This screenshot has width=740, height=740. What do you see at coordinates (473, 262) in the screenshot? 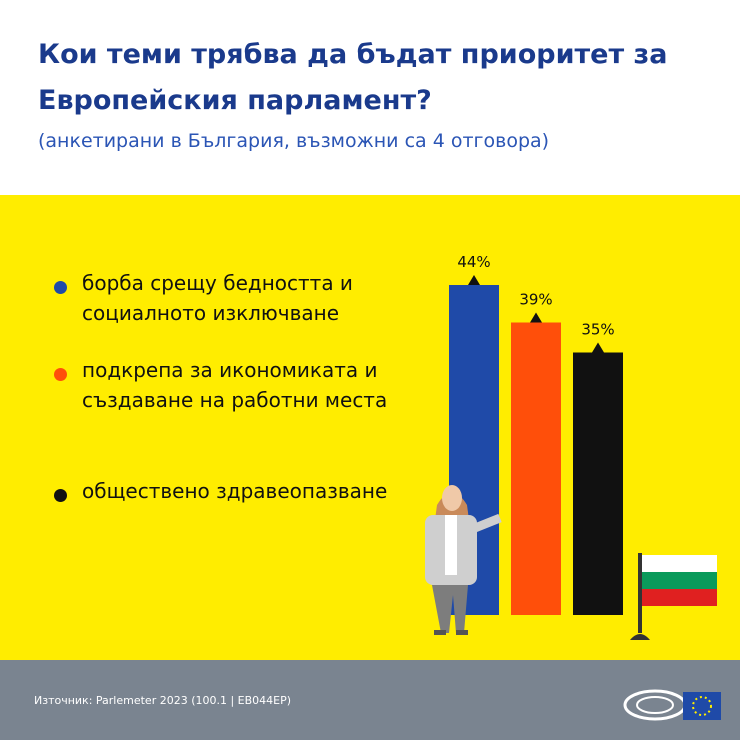
I see `value-label: 44%` at bounding box center [473, 262].